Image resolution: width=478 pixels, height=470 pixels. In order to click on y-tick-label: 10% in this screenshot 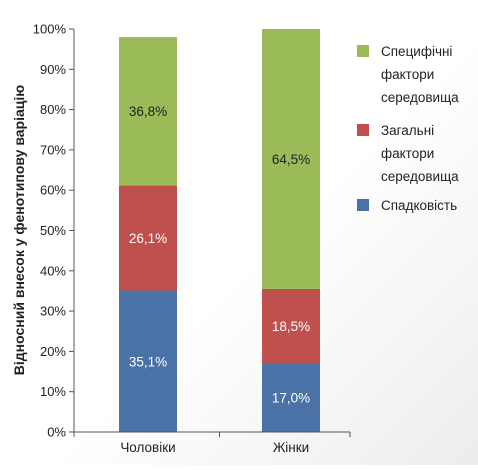, I will do `click(53, 391)`.